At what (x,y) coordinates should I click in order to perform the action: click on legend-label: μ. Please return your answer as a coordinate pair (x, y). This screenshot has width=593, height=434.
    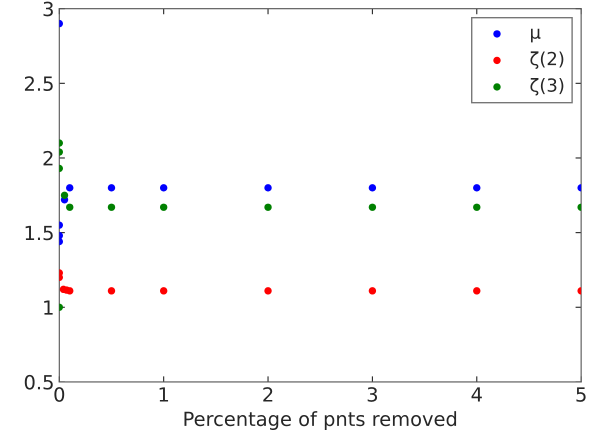
    Looking at the image, I should click on (536, 35).